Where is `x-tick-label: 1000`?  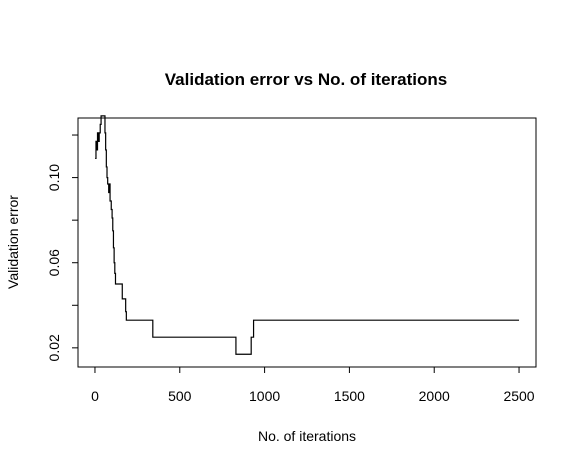 x-tick-label: 1000 is located at coordinates (264, 396).